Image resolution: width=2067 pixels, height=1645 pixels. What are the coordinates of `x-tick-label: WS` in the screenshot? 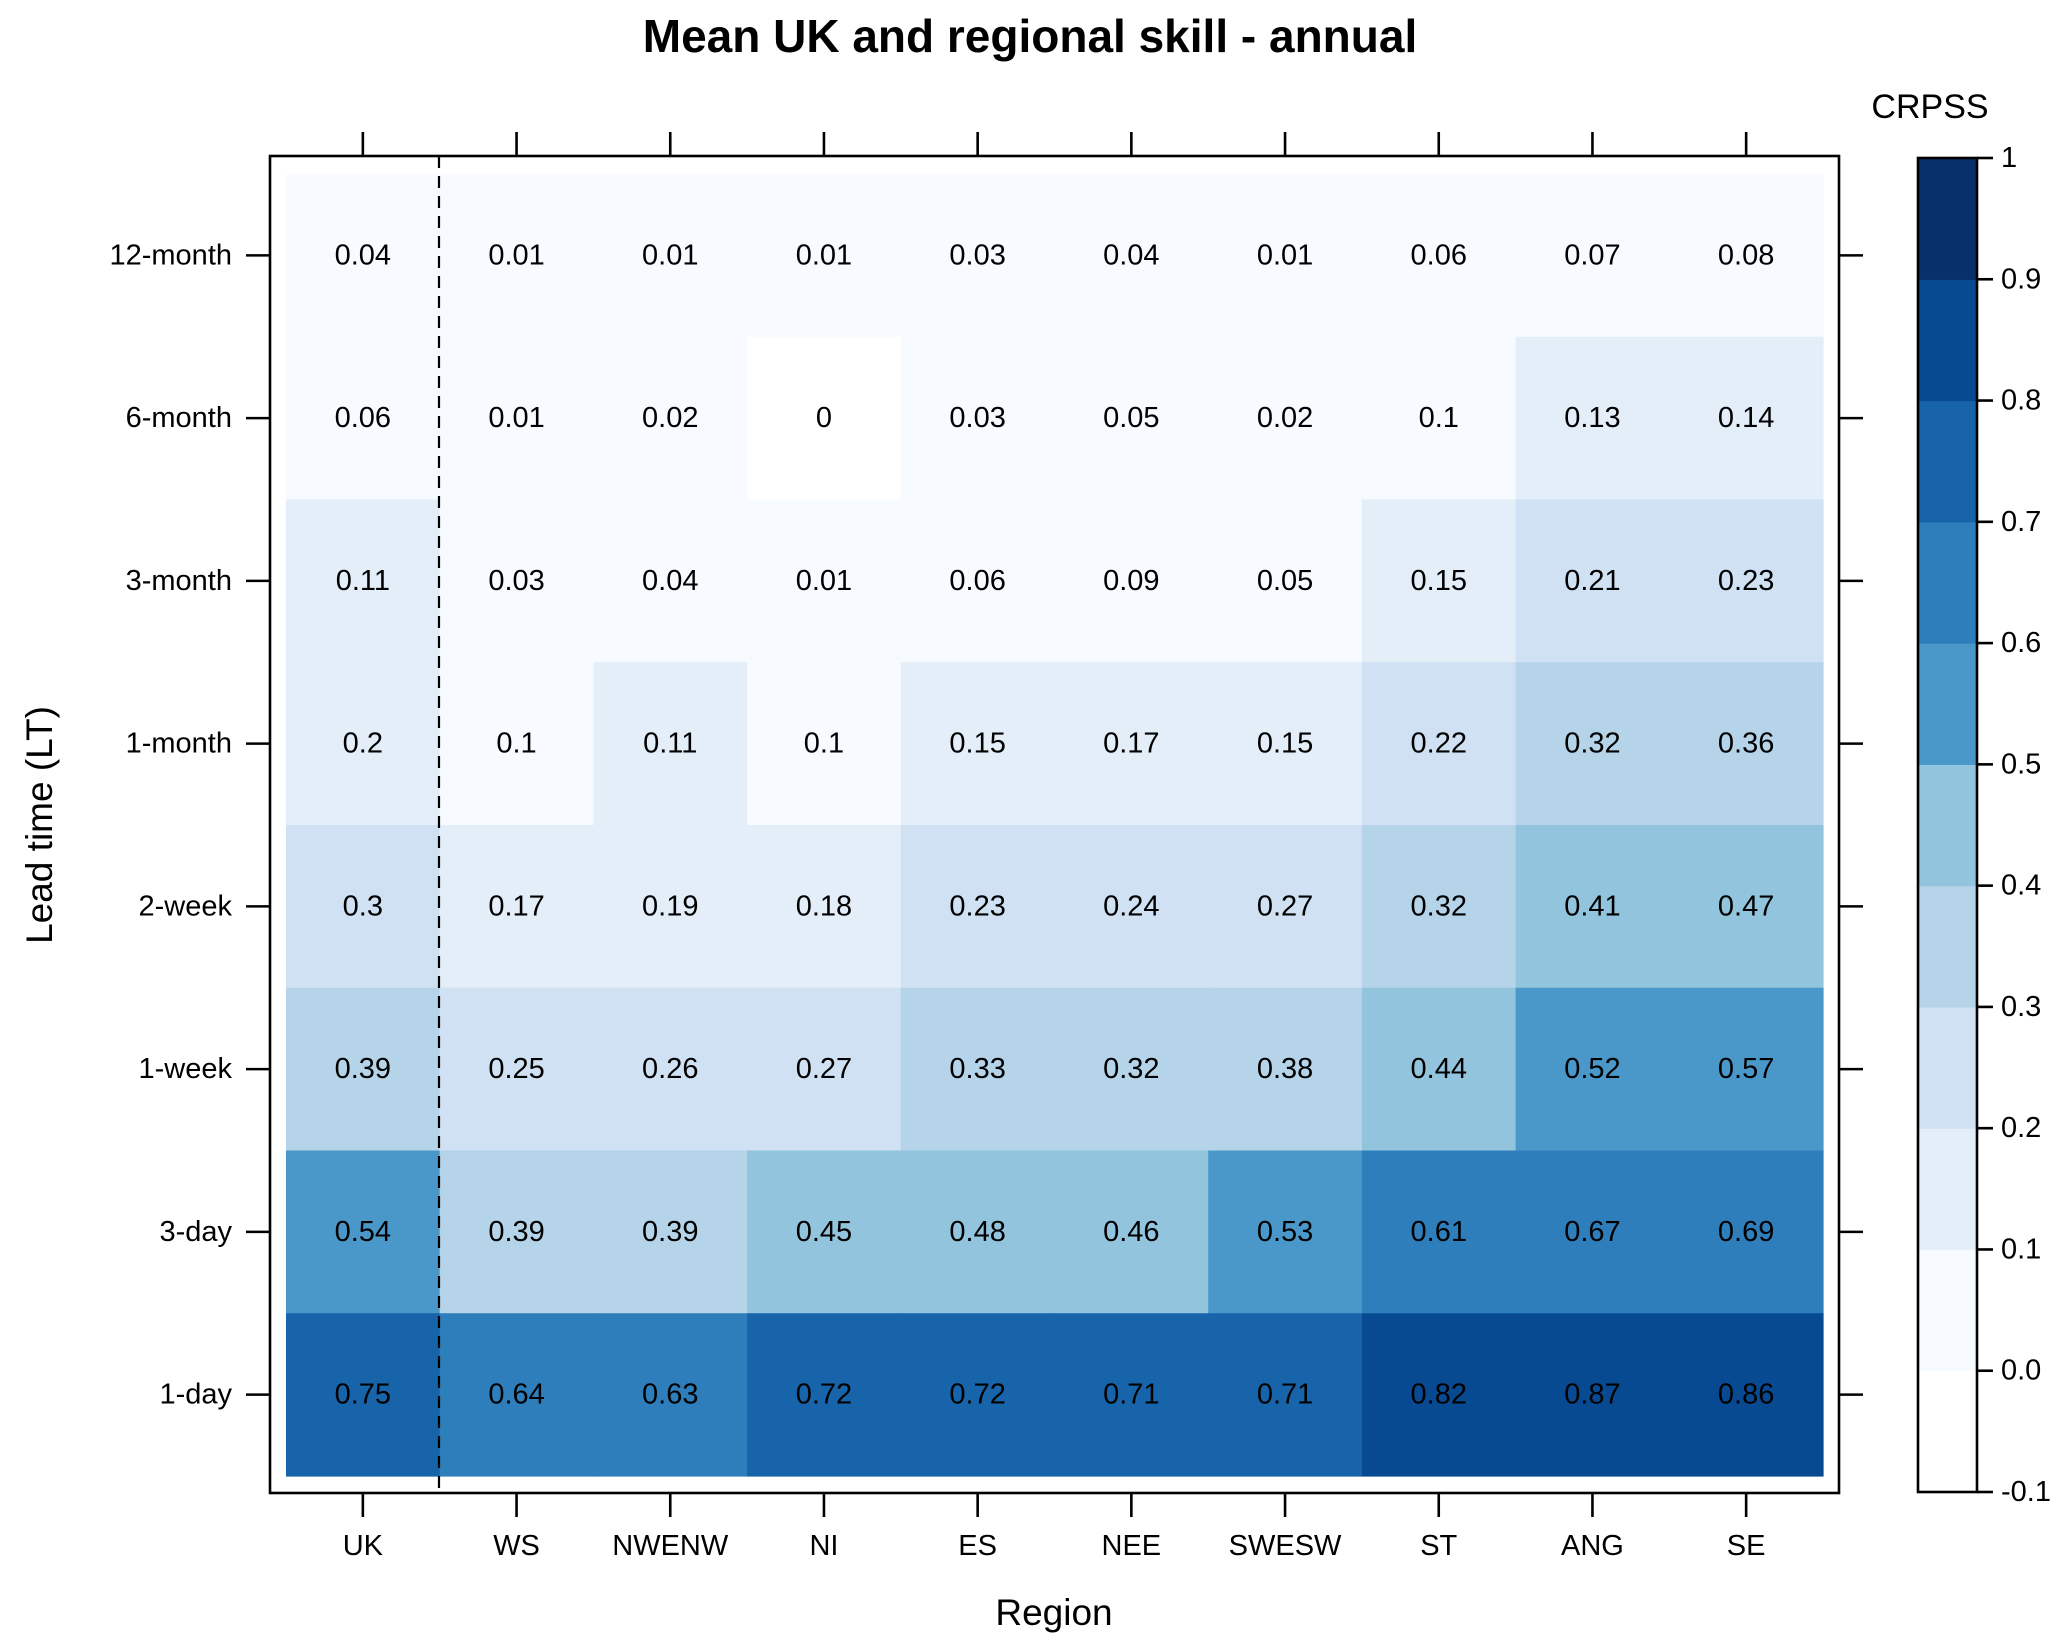 It's located at (516, 1546).